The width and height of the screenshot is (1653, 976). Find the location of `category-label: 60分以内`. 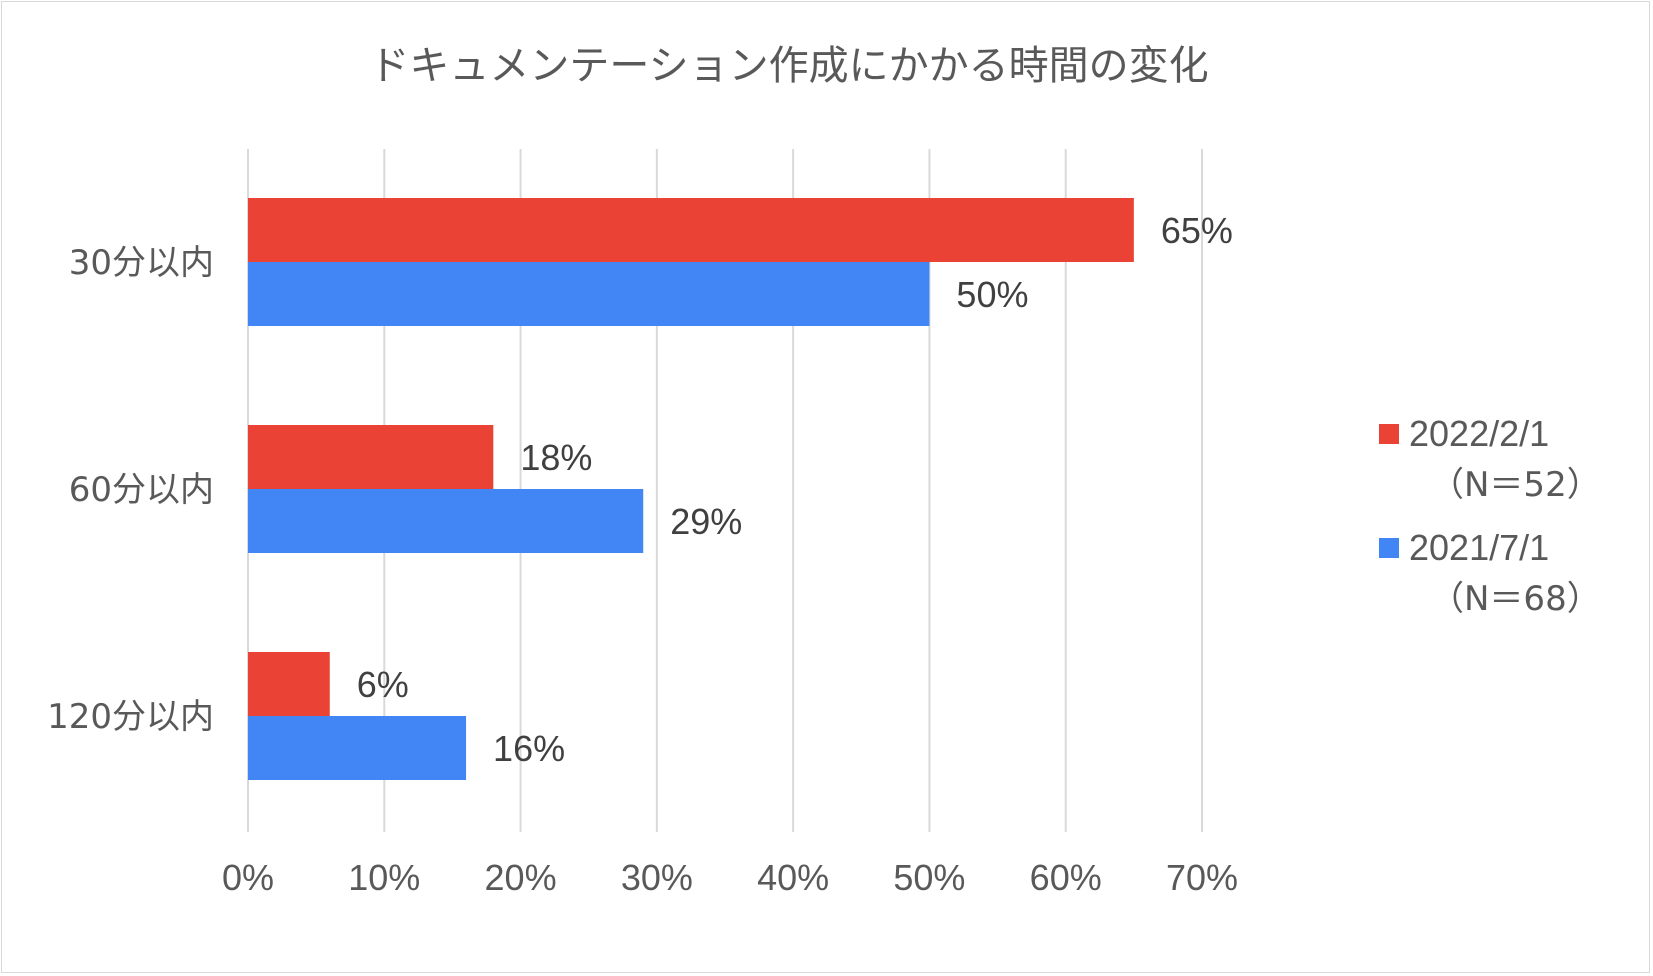

category-label: 60分以内 is located at coordinates (141, 490).